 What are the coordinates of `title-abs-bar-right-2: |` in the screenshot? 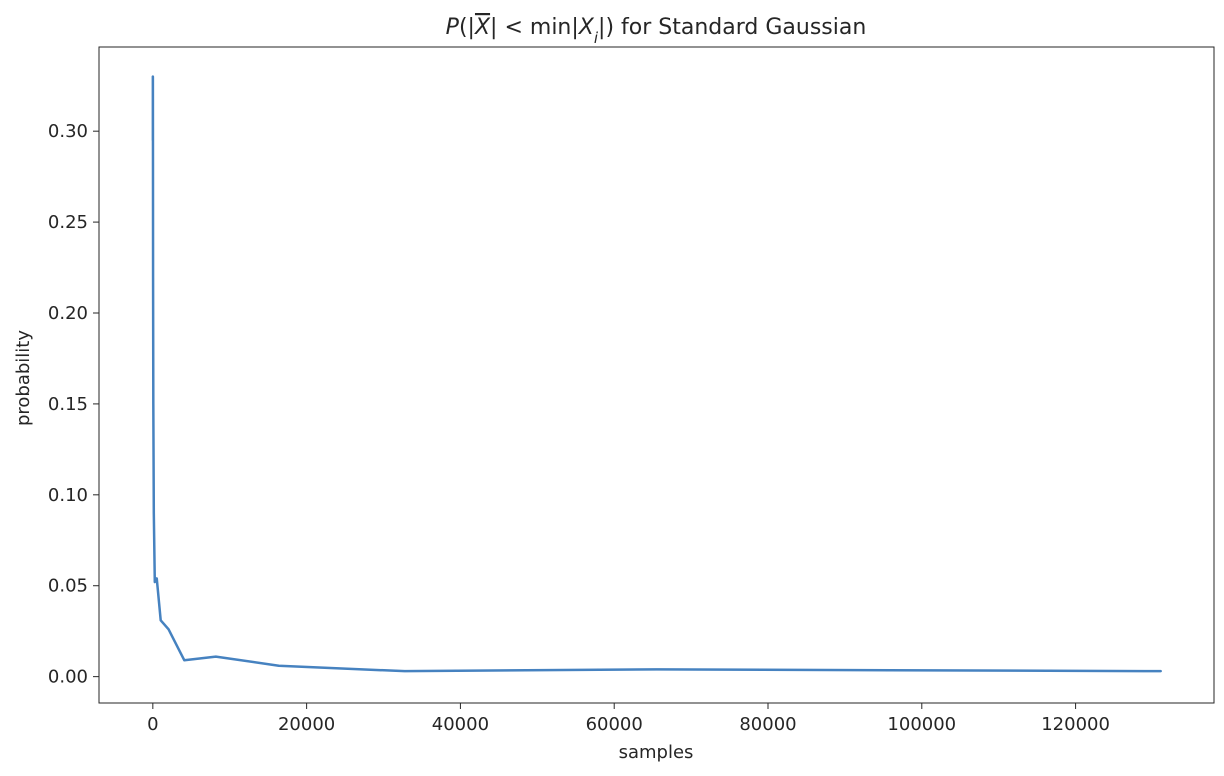 It's located at (601, 27).